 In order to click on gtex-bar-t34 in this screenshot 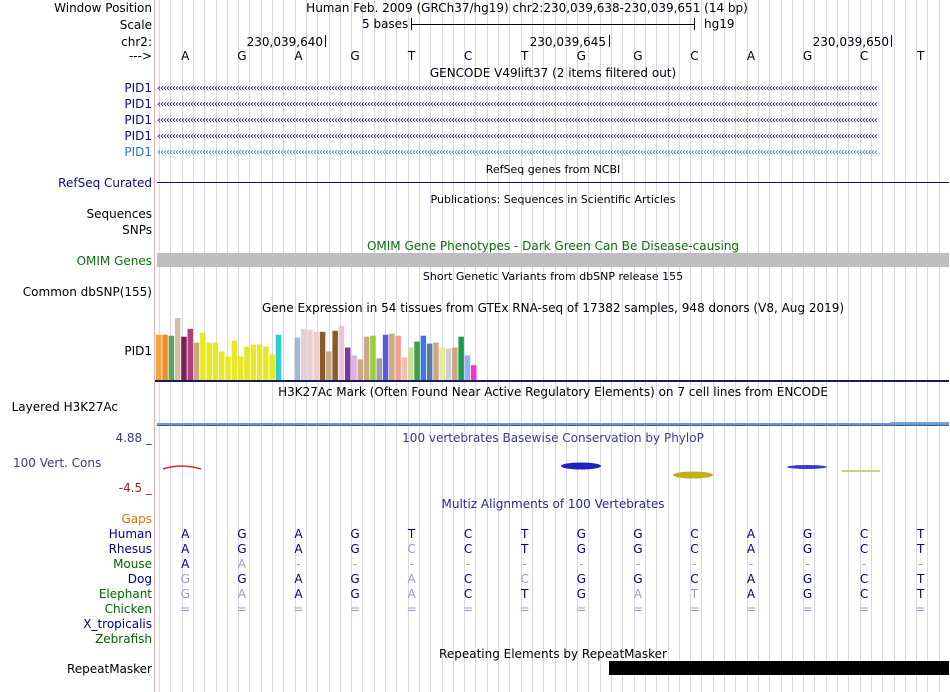, I will do `click(366, 358)`.